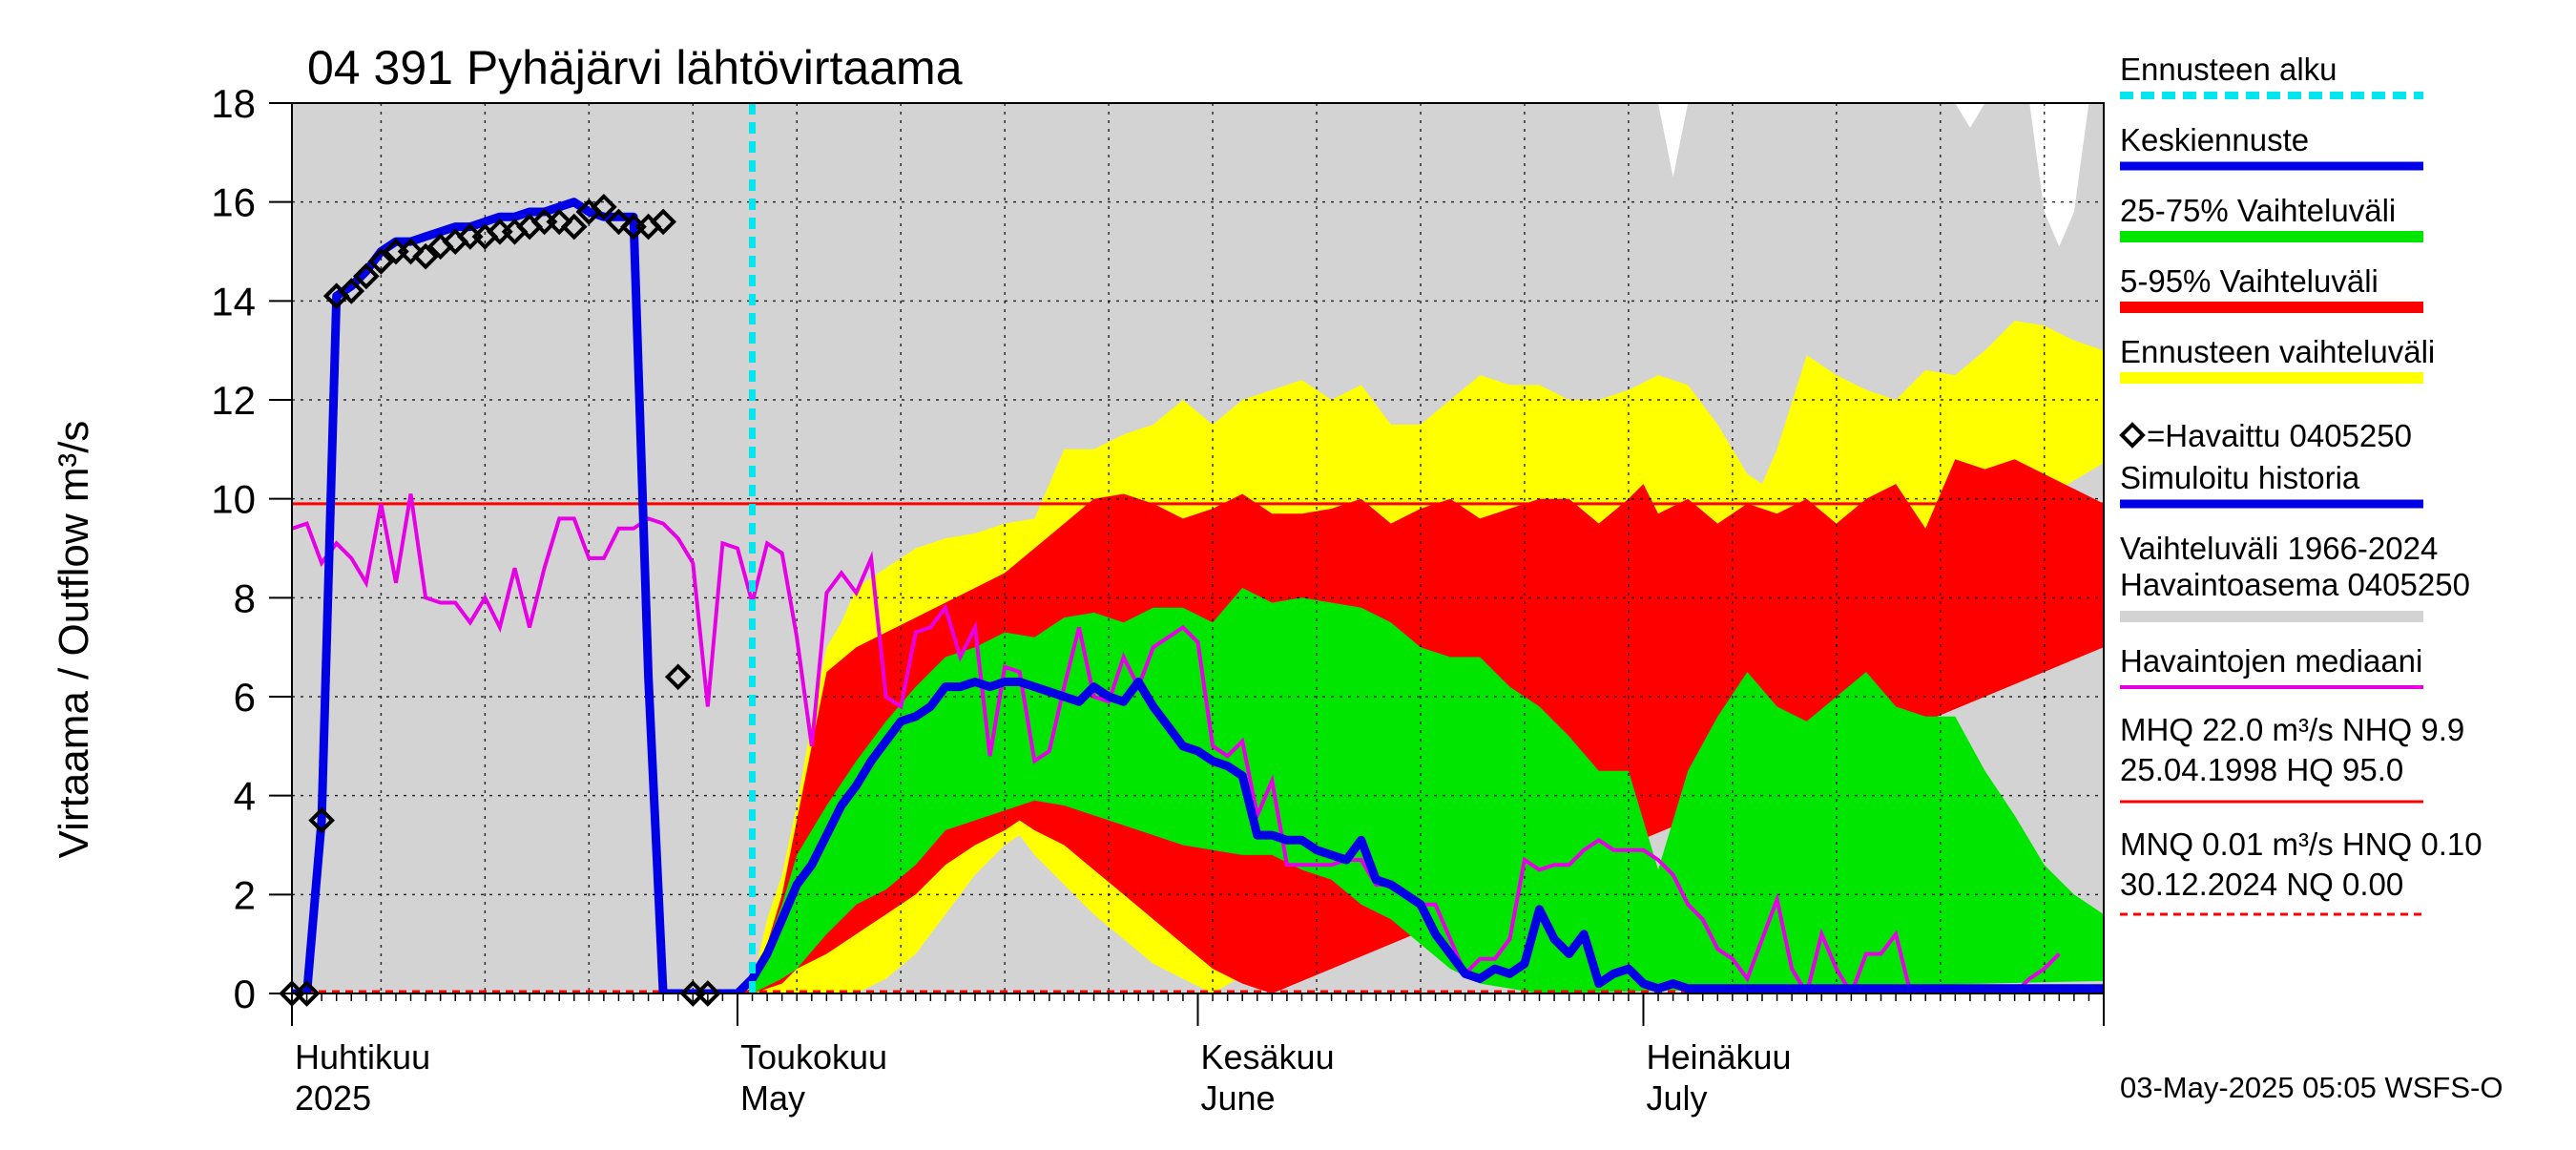  Describe the element at coordinates (1676, 1098) in the screenshot. I see `month-label-en: July` at that location.